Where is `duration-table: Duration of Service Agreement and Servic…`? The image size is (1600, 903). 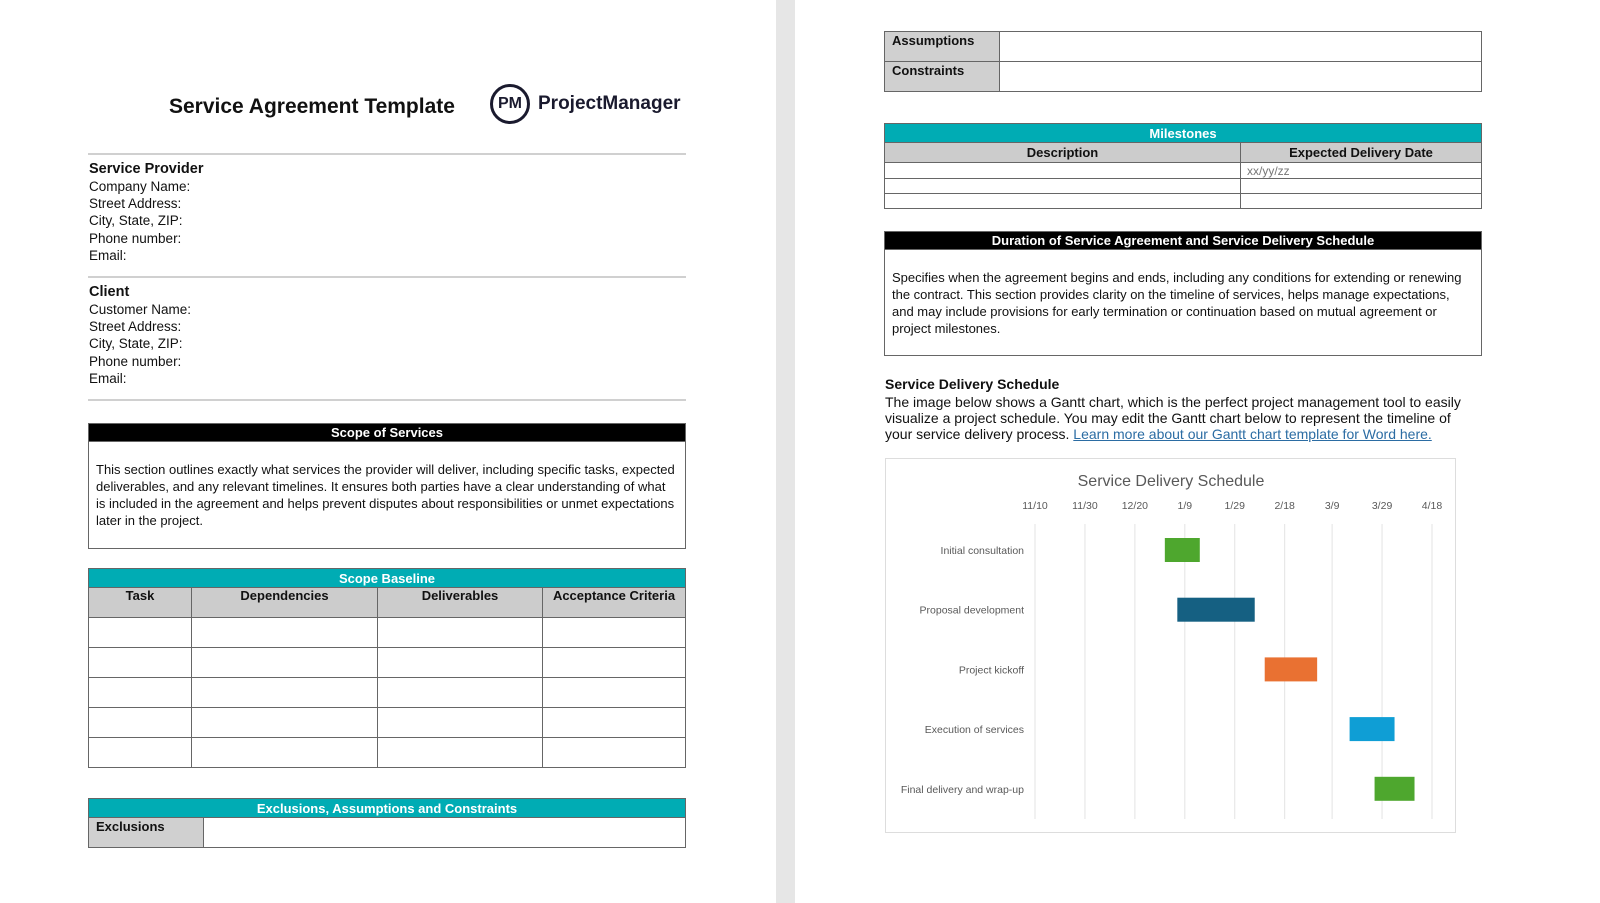
duration-table: Duration of Service Agreement and Servic… is located at coordinates (1183, 293).